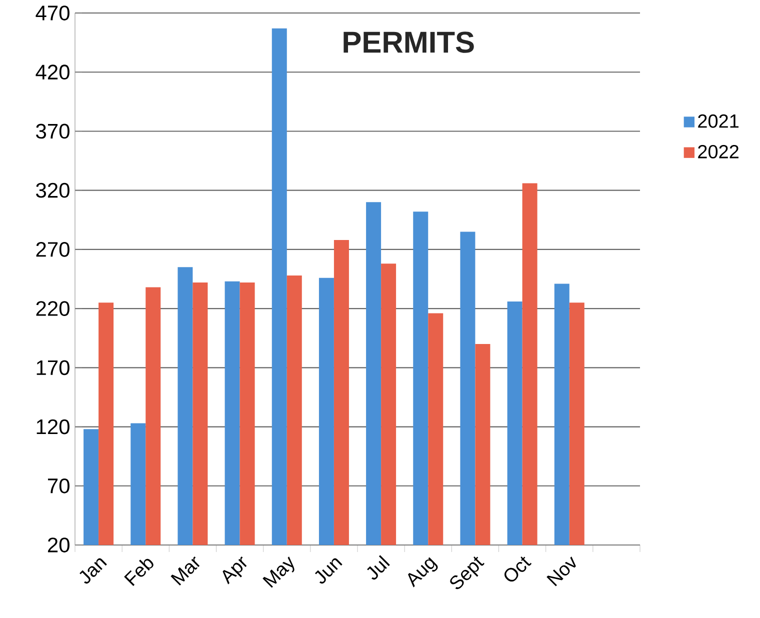 This screenshot has height=618, width=760. Describe the element at coordinates (718, 151) in the screenshot. I see `legend-label: 2022` at that location.